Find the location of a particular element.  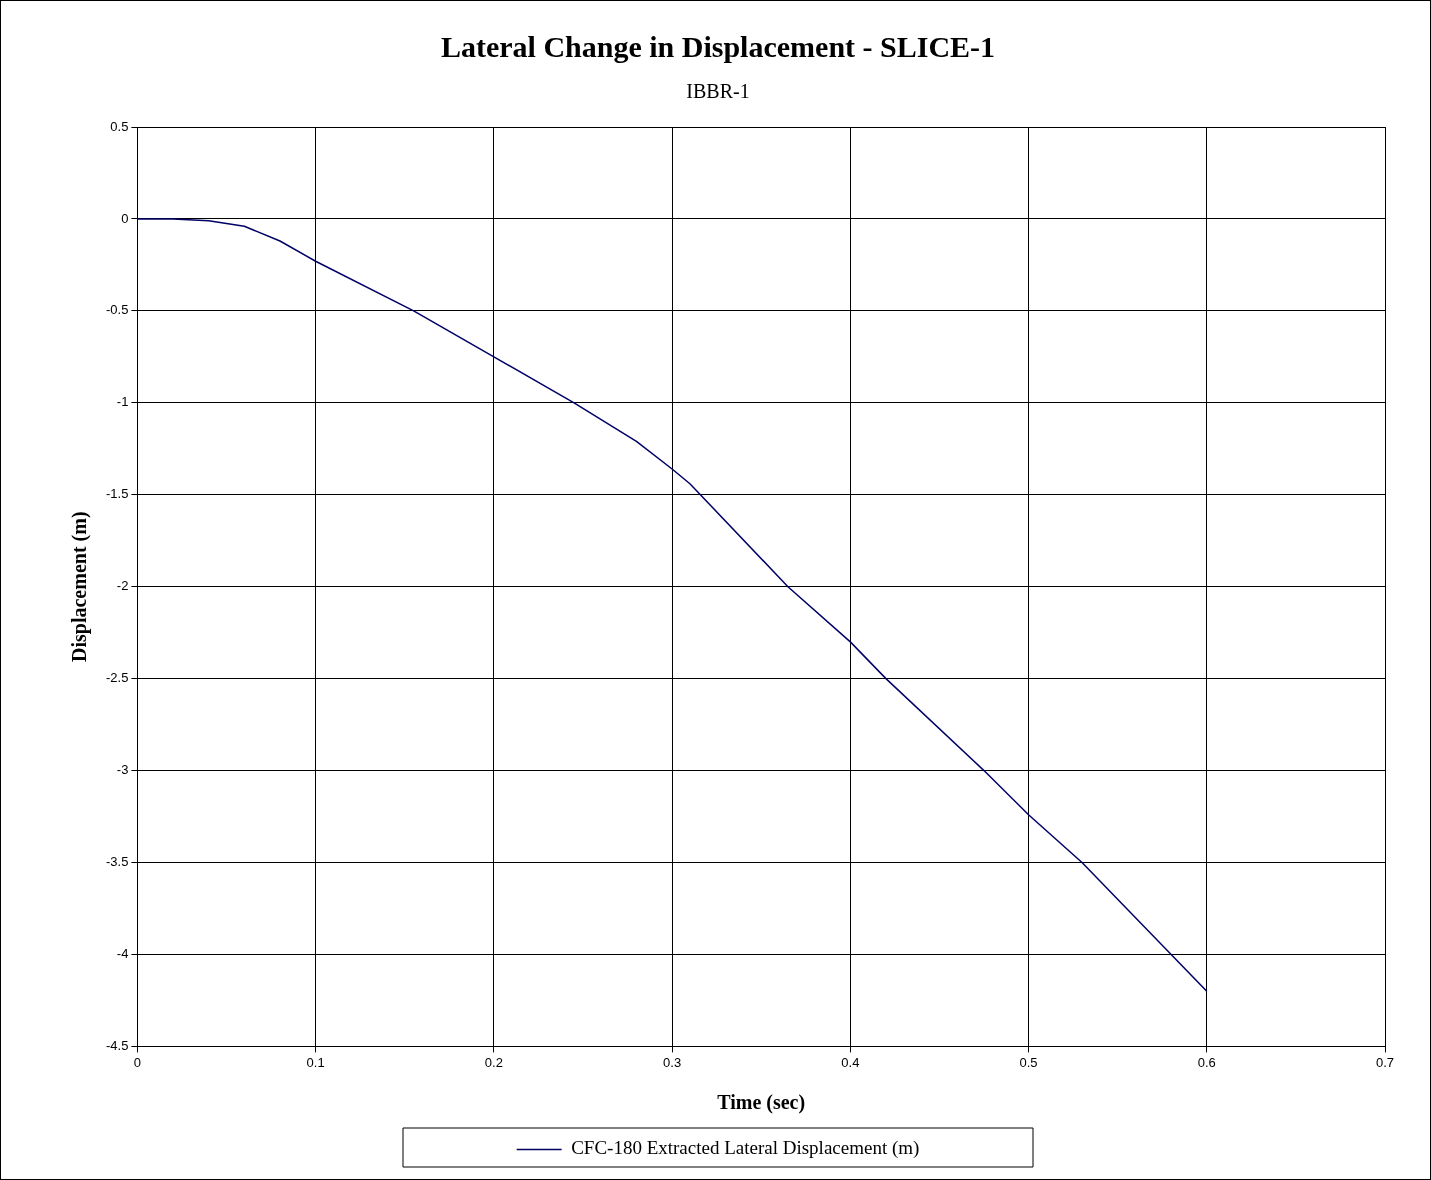

x-axis-title: Time (sec) is located at coordinates (761, 1103).